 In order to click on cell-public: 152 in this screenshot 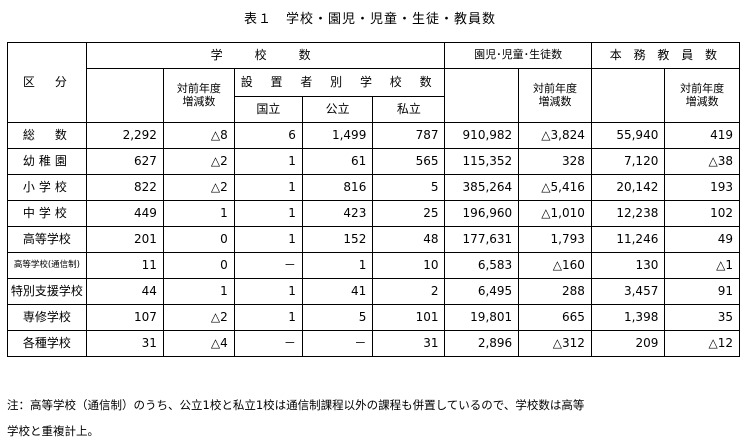, I will do `click(337, 239)`.